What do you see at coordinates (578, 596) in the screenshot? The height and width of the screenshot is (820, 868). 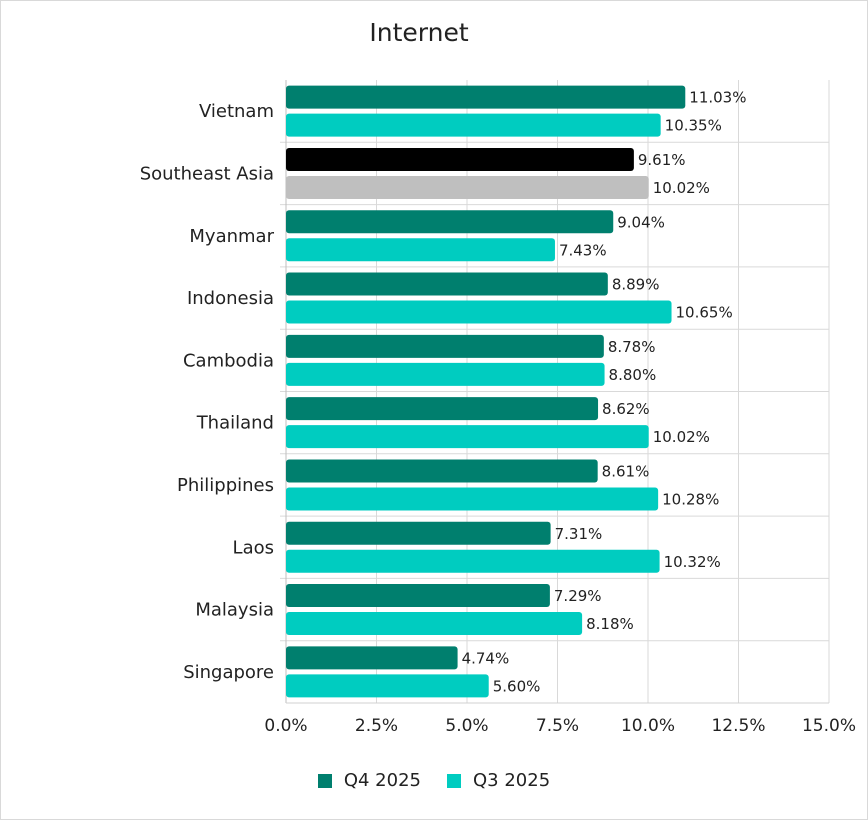 I see `data-label-malaysia-q4: 7.29%` at bounding box center [578, 596].